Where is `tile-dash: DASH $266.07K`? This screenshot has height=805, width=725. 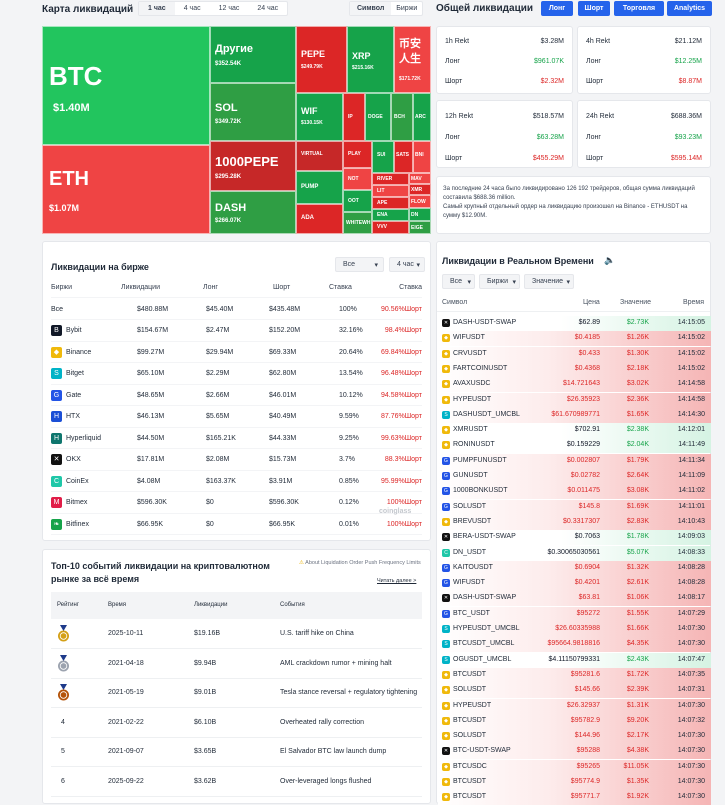
tile-dash: DASH $266.07K is located at coordinates (253, 212).